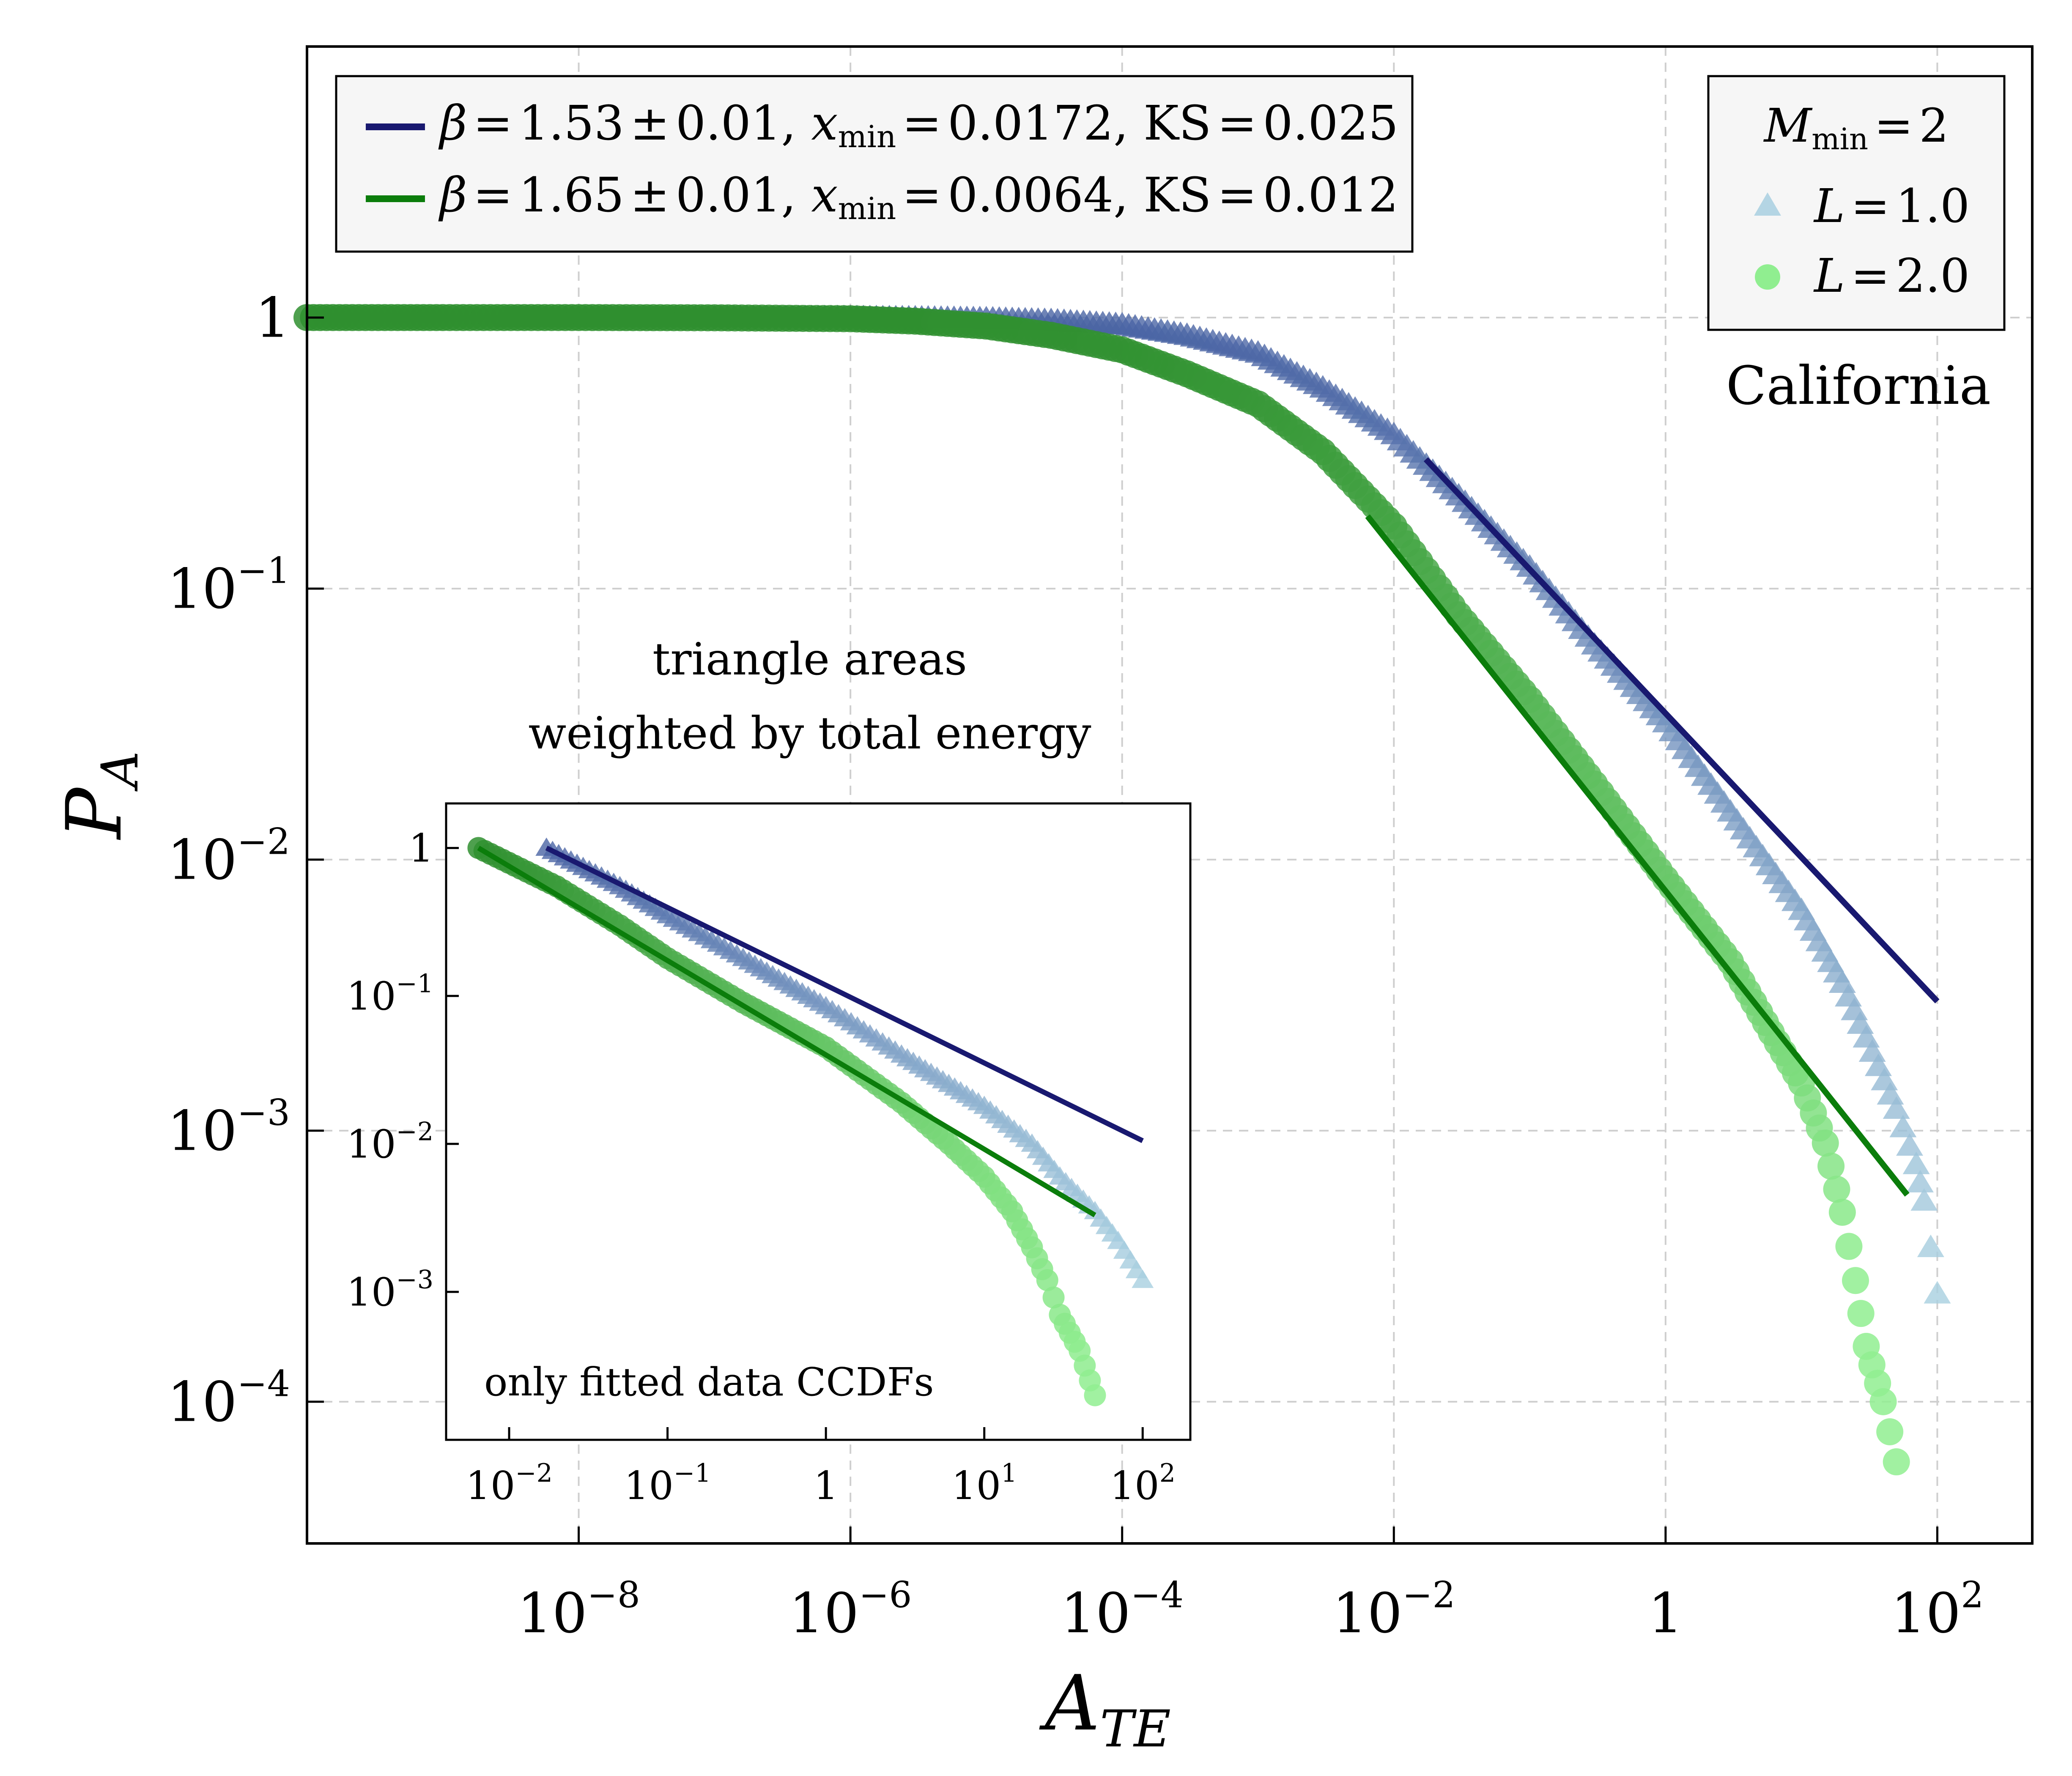 This screenshot has width=2072, height=1776. I want to click on x-tick-label-2: 10⁻⁴, so click(1122, 1609).